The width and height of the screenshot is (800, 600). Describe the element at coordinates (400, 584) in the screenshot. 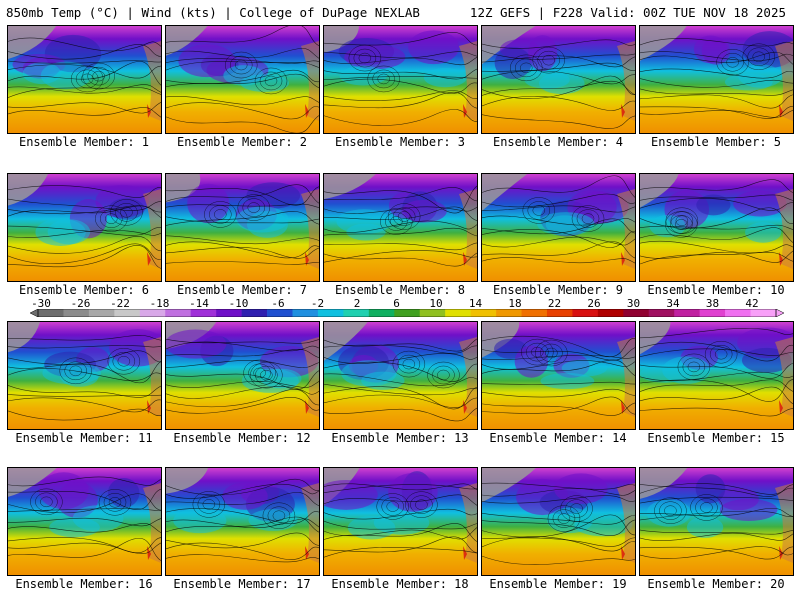

I see `ensemble-member-label: Ensemble Member: 18` at that location.